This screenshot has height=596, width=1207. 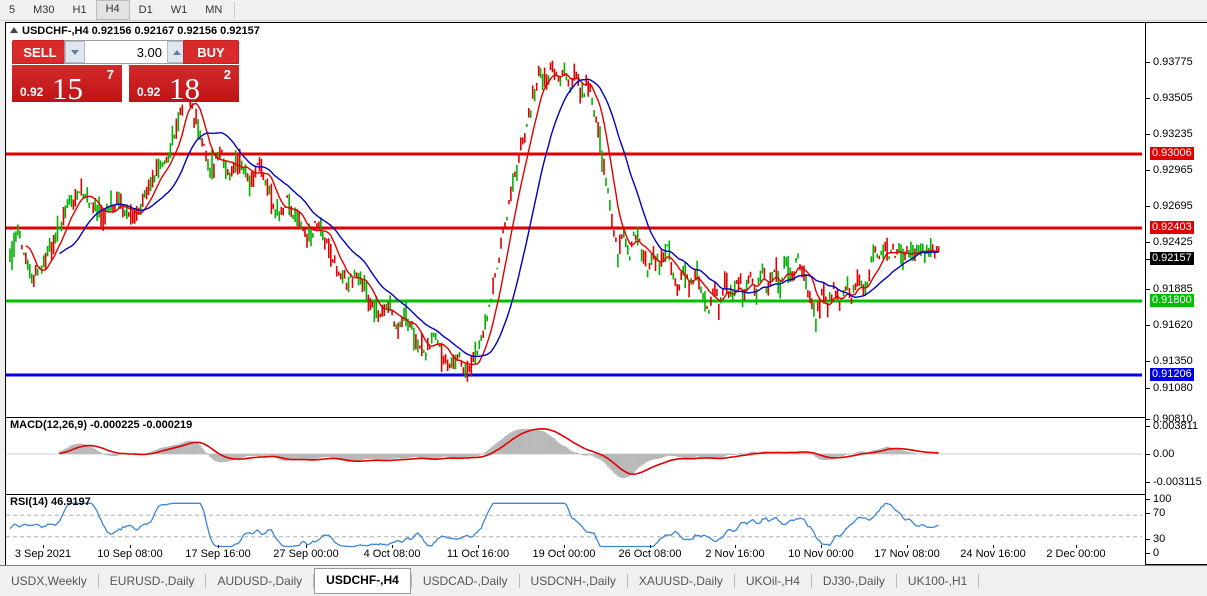 I want to click on date-label: 19 Oct 00:00, so click(x=564, y=554).